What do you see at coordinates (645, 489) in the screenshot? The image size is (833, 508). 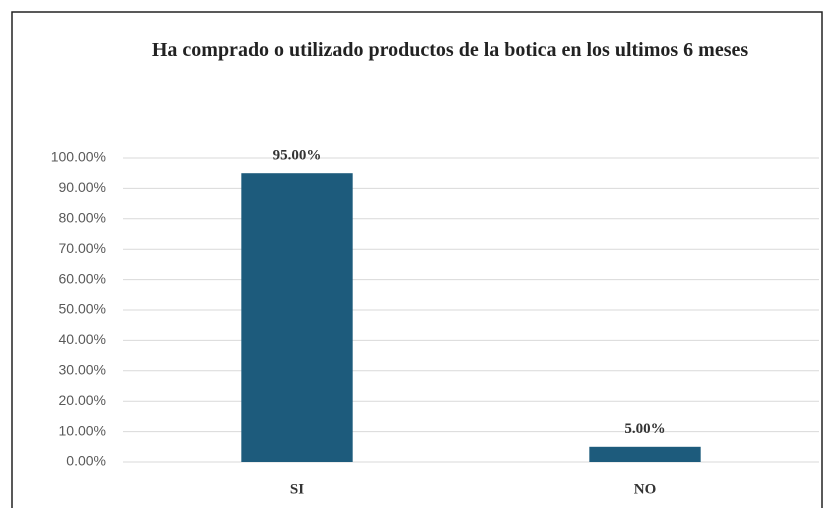 I see `x-tick-label: NO` at bounding box center [645, 489].